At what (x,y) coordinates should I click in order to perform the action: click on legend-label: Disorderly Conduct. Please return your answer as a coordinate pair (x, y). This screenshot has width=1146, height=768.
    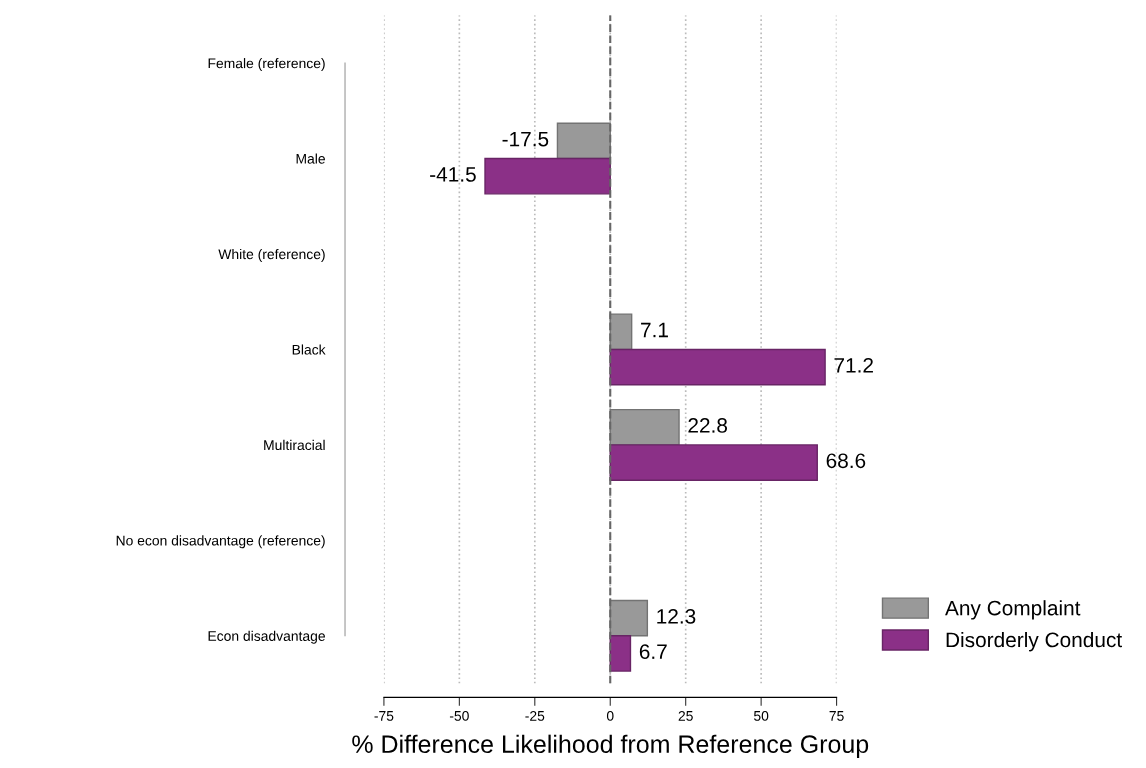
    Looking at the image, I should click on (1034, 641).